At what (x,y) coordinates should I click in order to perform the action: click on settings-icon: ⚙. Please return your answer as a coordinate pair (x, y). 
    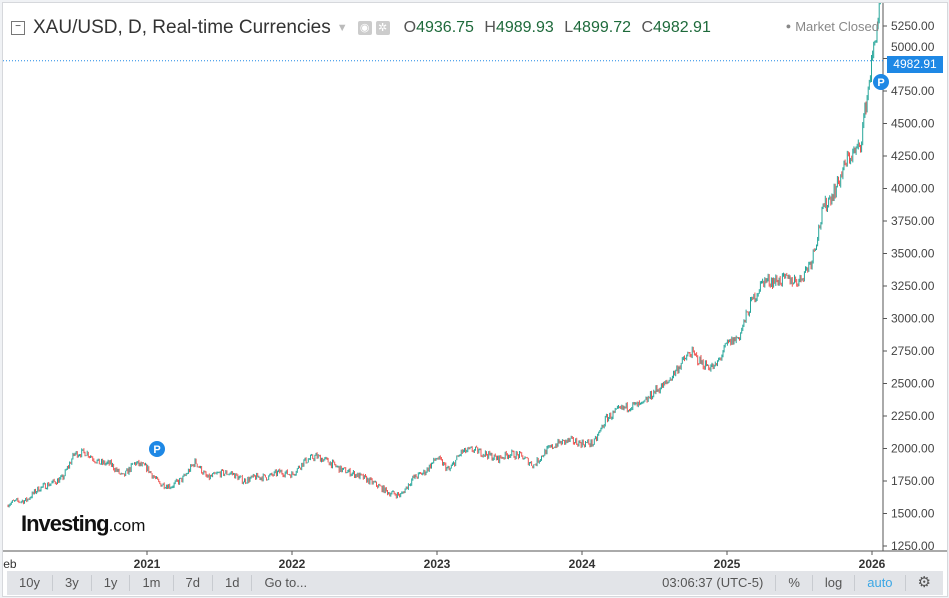
    Looking at the image, I should click on (924, 582).